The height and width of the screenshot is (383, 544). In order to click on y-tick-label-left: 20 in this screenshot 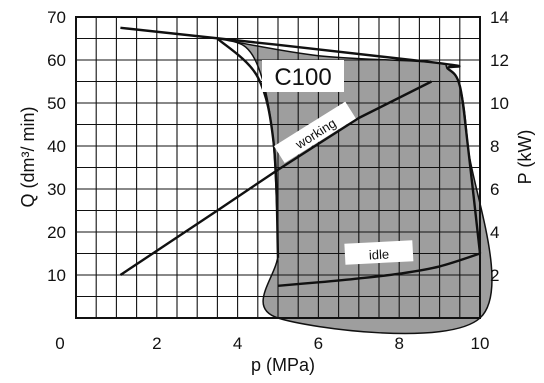, I will do `click(56, 232)`.